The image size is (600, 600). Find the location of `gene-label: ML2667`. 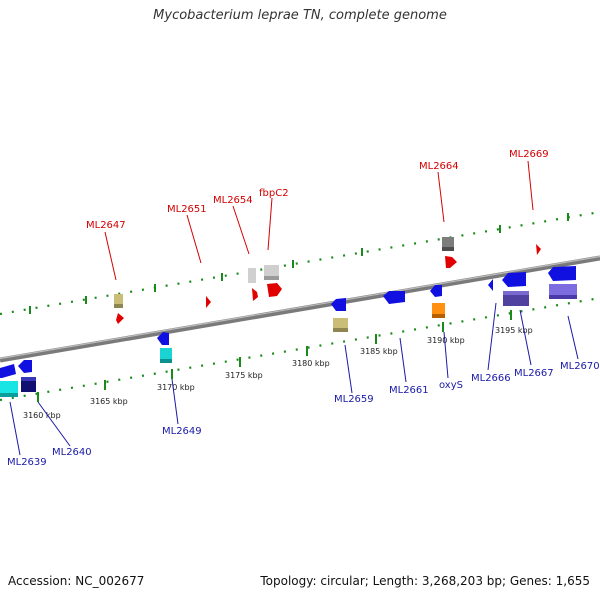

gene-label: ML2667 is located at coordinates (534, 373).